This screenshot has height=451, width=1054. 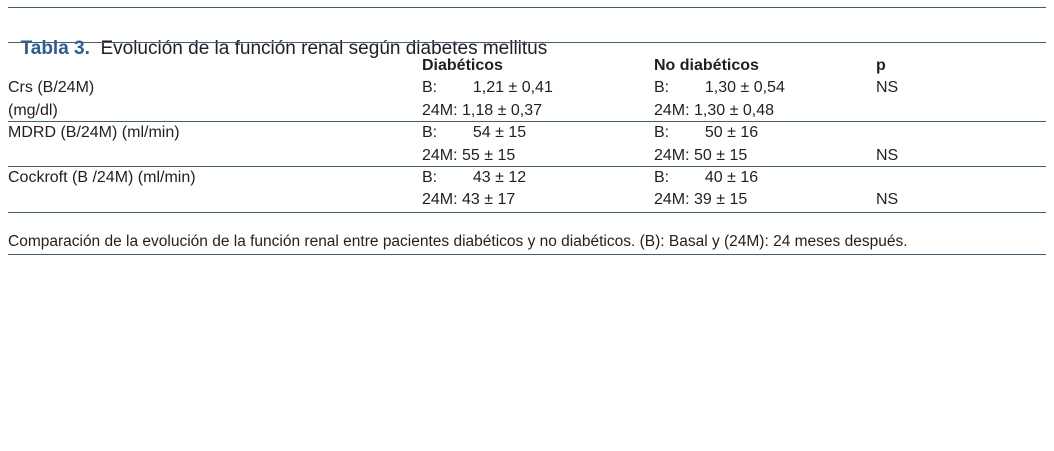 I want to click on header-no-diabeticos: No diabéticos, so click(x=706, y=65).